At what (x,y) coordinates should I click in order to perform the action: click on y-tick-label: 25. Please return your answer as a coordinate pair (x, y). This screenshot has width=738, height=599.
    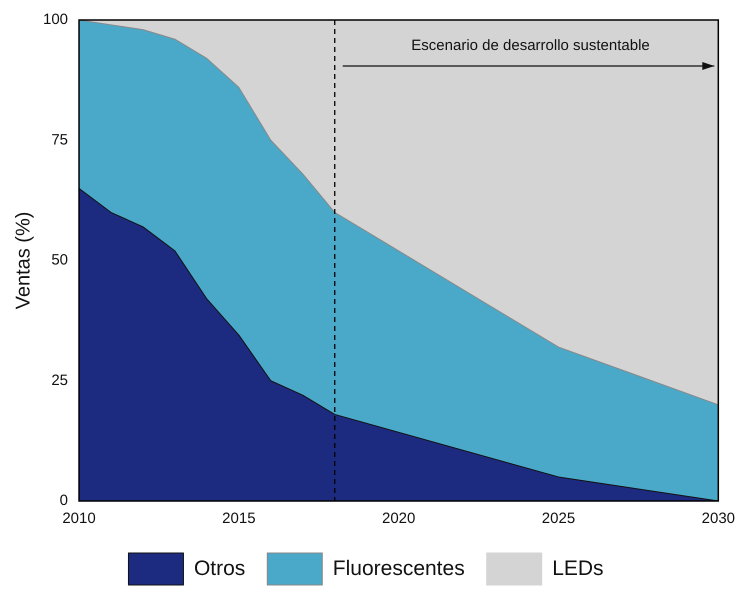
    Looking at the image, I should click on (59, 380).